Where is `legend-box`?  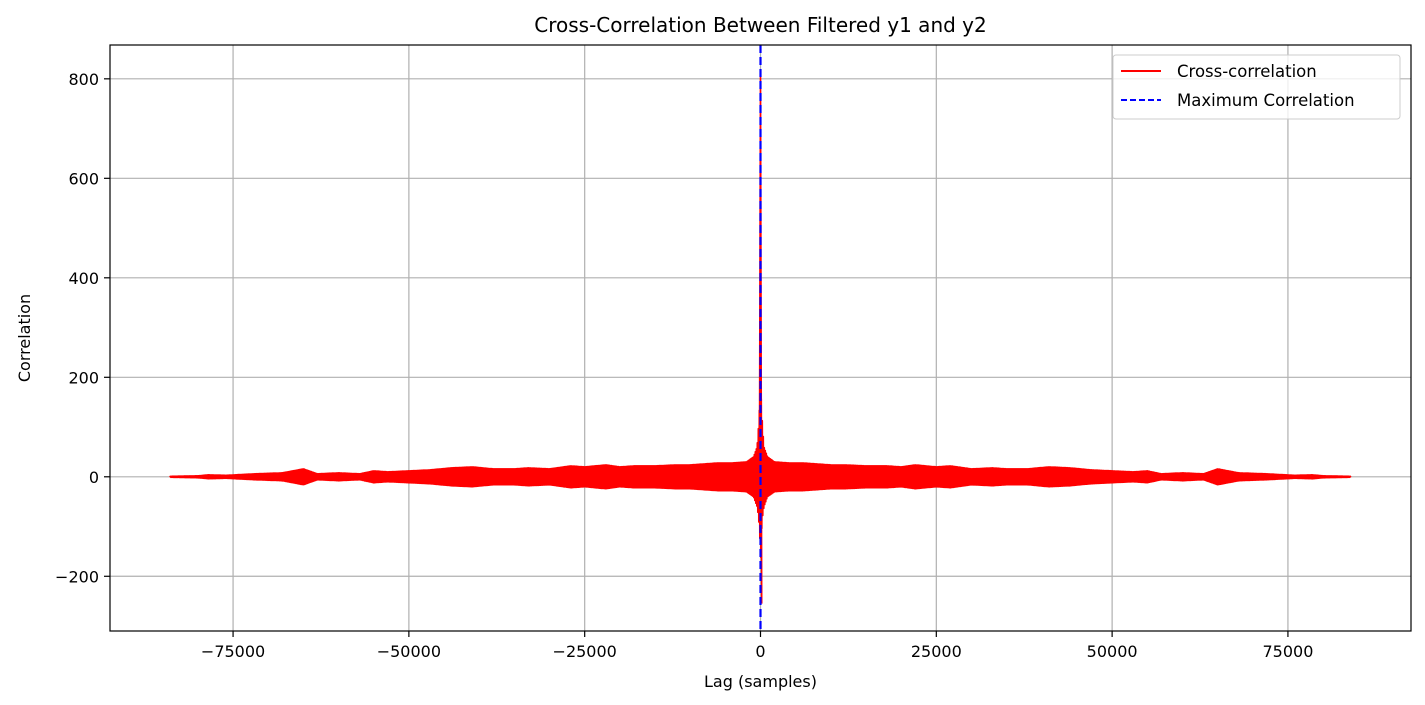
legend-box is located at coordinates (1256, 87).